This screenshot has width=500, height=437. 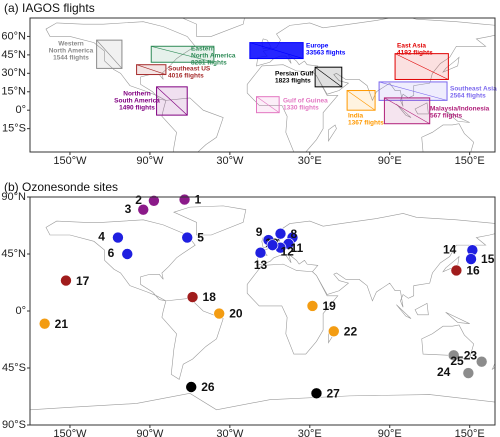 I want to click on region-flights: 1367 flights, so click(x=366, y=123).